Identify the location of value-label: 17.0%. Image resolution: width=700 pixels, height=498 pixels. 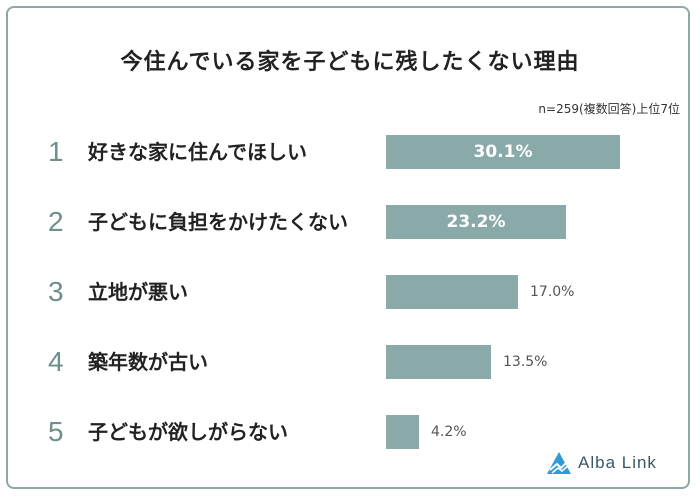
(552, 292).